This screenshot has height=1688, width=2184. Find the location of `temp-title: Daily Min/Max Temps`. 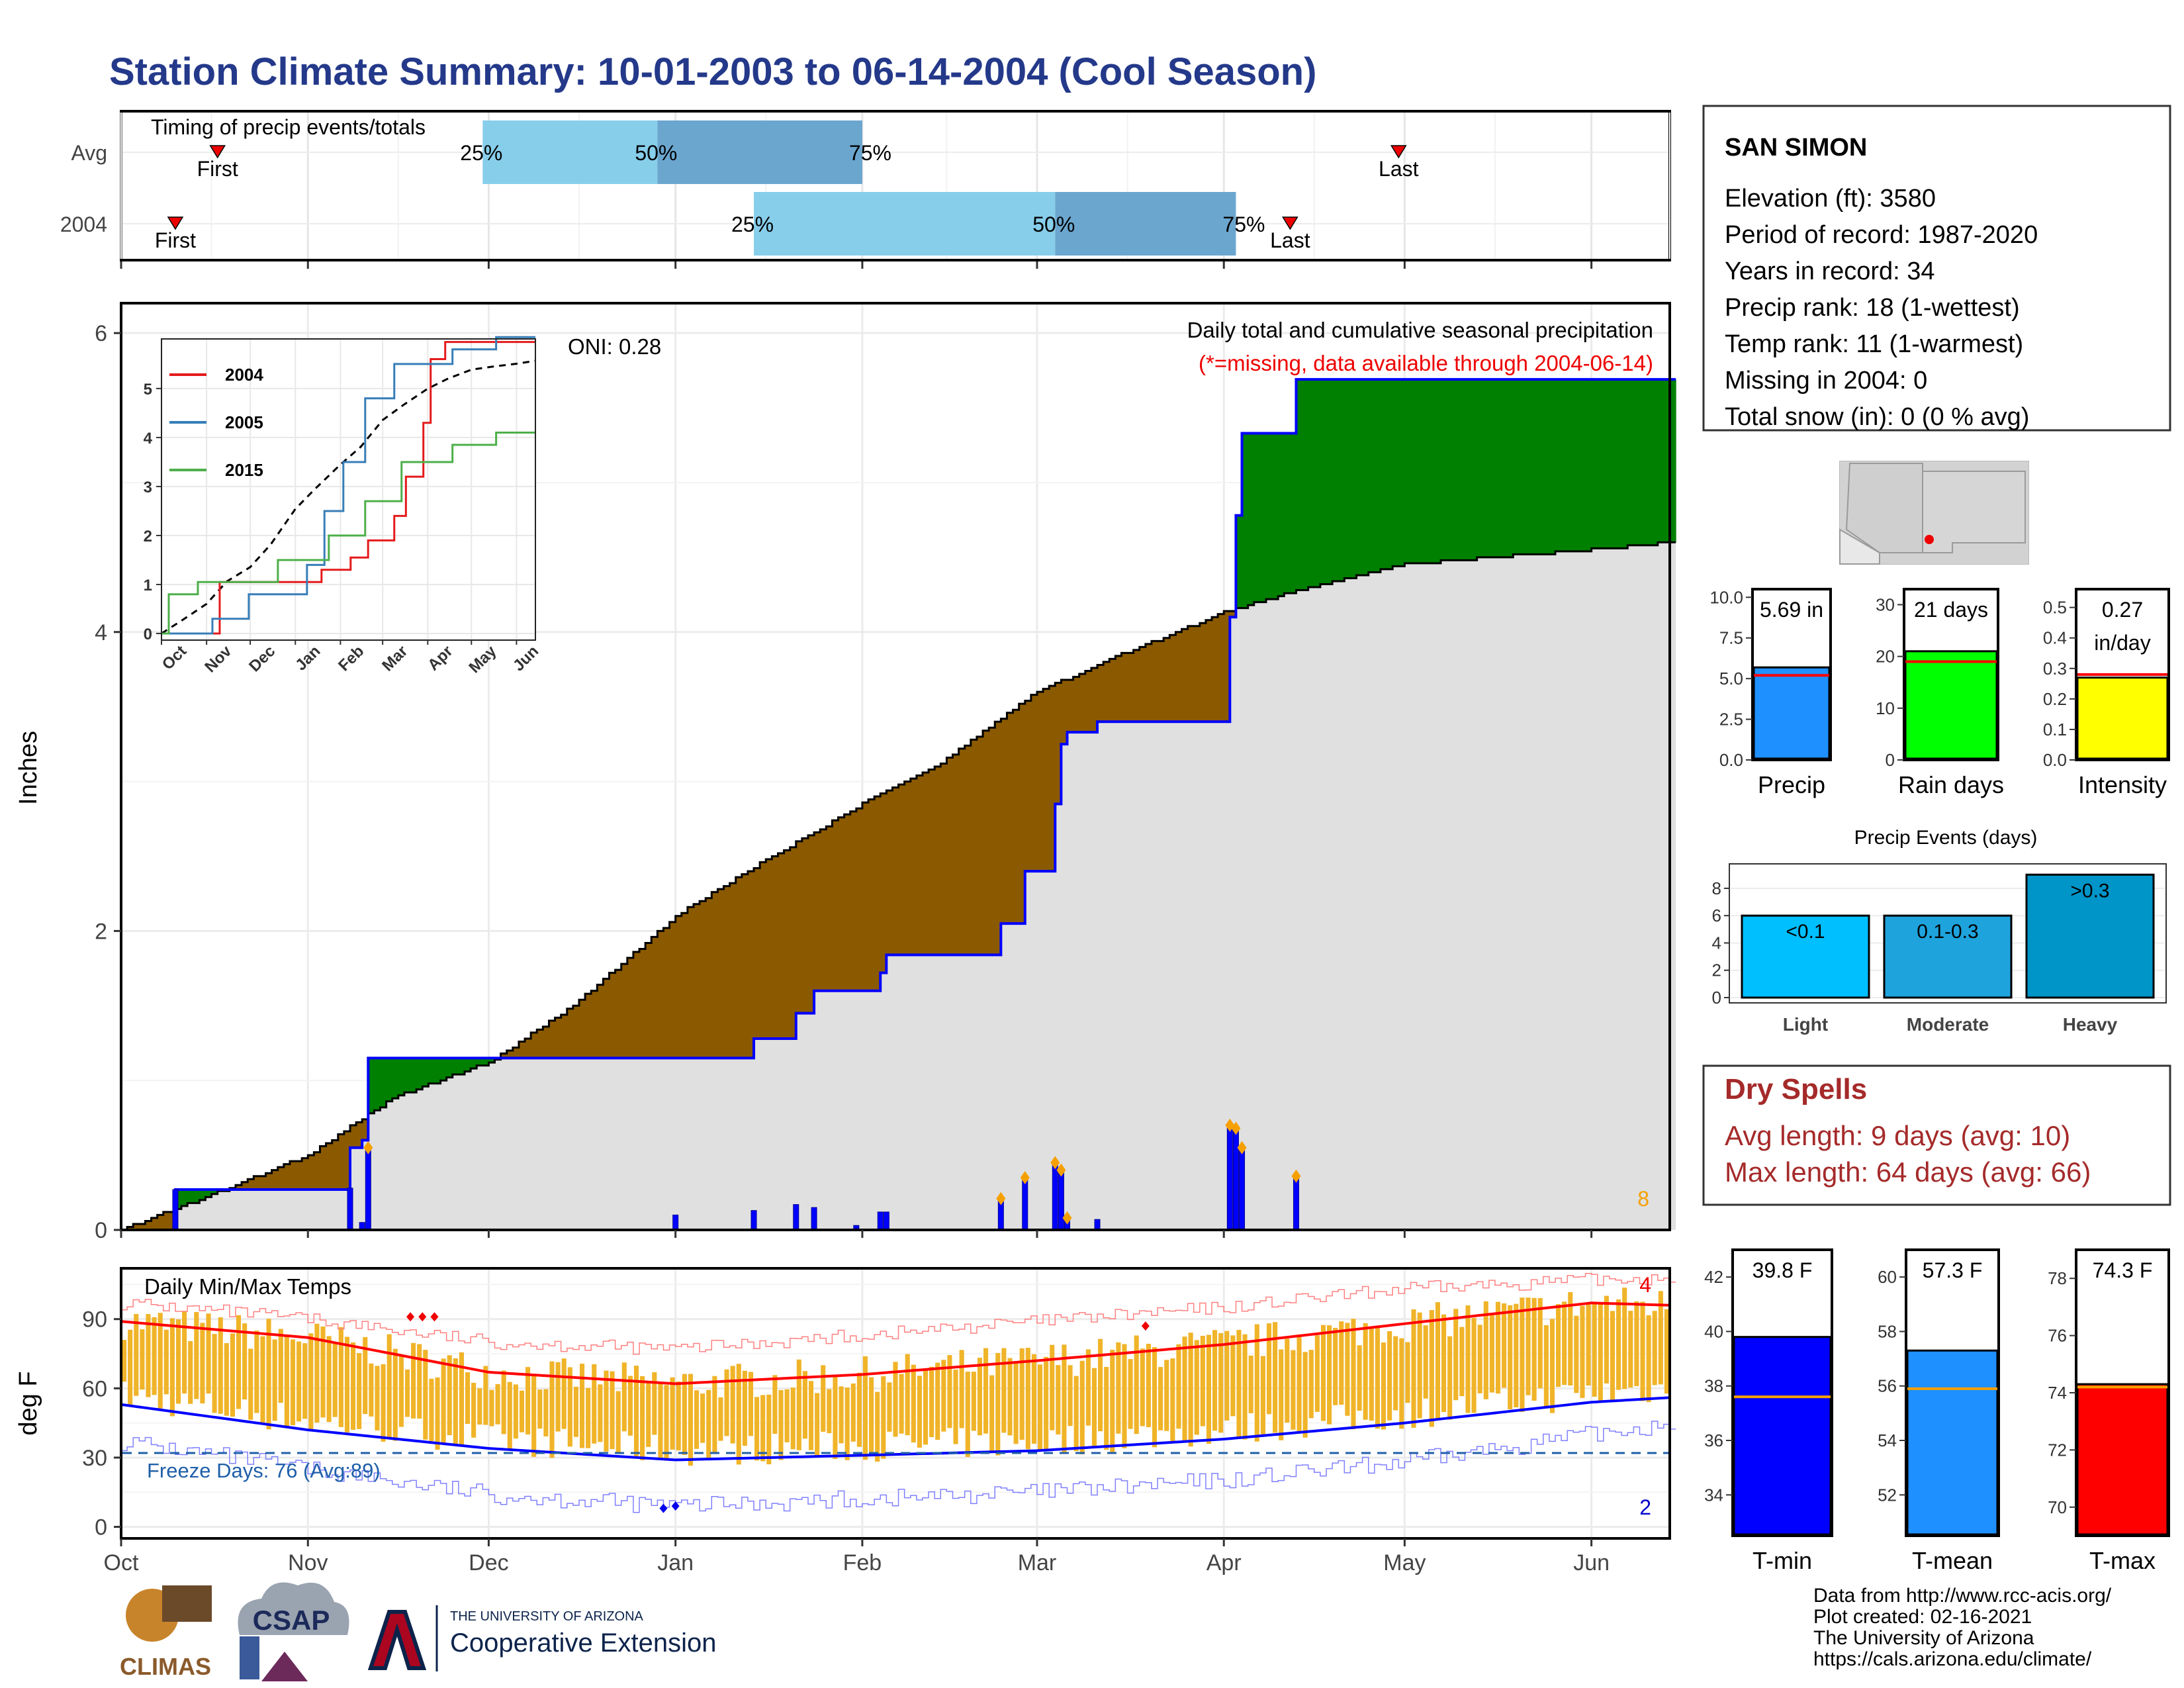

temp-title: Daily Min/Max Temps is located at coordinates (247, 1286).